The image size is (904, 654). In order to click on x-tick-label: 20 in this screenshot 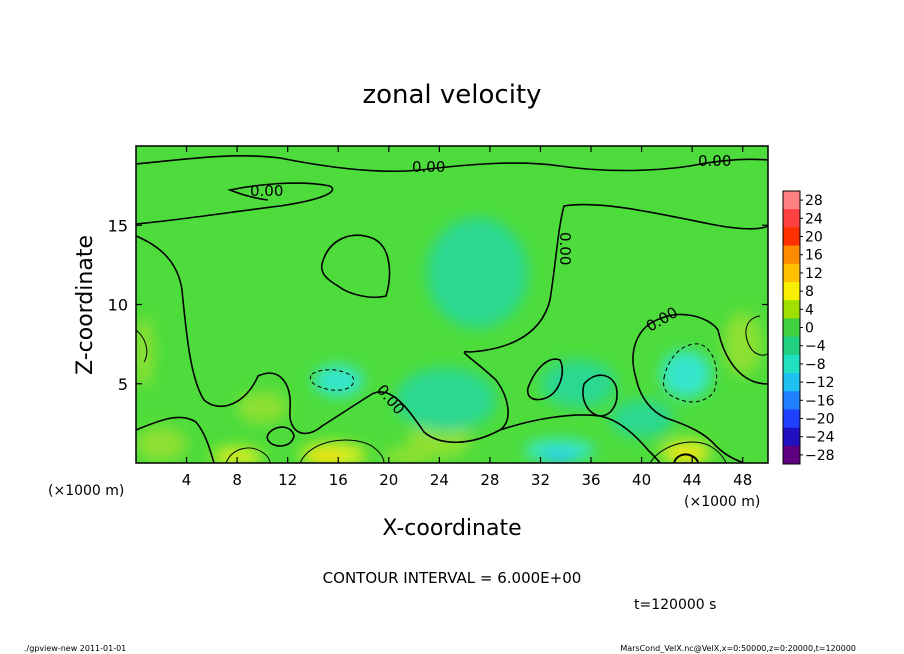, I will do `click(388, 480)`.